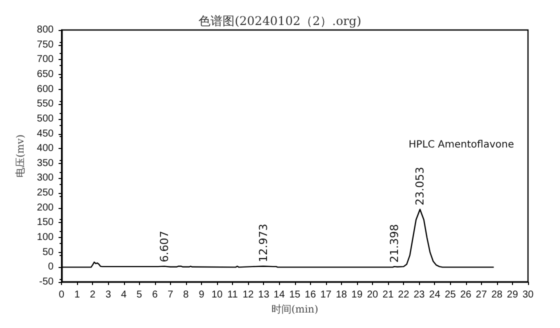 This screenshot has height=328, width=560. Describe the element at coordinates (217, 295) in the screenshot. I see `x-tick-label: 10` at that location.